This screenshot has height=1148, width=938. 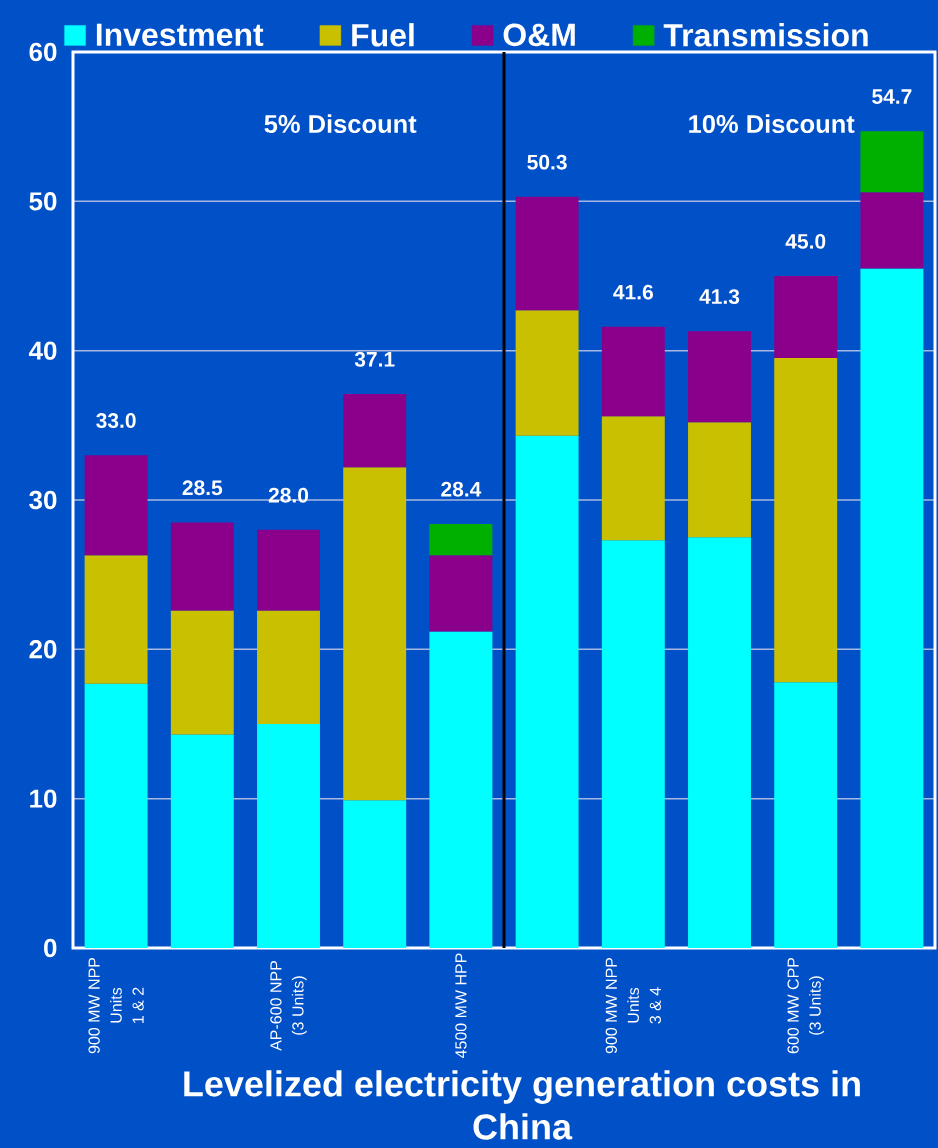 What do you see at coordinates (116, 420) in the screenshot?
I see `total-label: 33.0` at bounding box center [116, 420].